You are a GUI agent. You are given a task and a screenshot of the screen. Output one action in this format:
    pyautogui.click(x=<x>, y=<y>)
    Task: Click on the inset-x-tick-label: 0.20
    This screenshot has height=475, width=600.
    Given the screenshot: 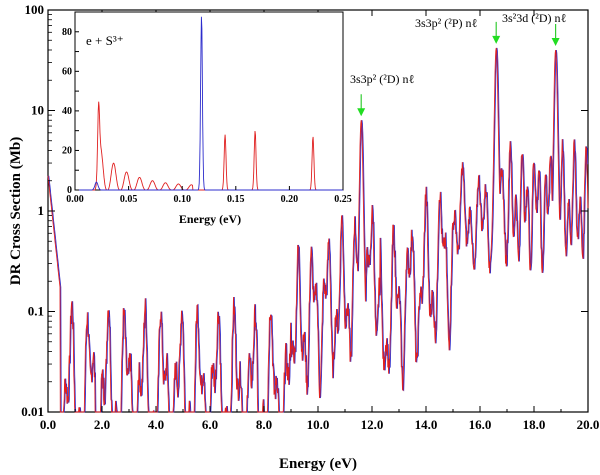 What is the action you would take?
    pyautogui.click(x=290, y=199)
    